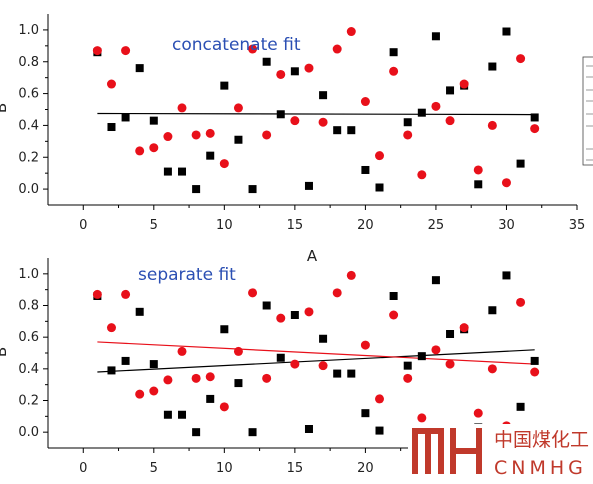 Image resolution: width=593 pixels, height=484 pixels. What do you see at coordinates (312, 256) in the screenshot?
I see `x-axis-label: A` at bounding box center [312, 256].